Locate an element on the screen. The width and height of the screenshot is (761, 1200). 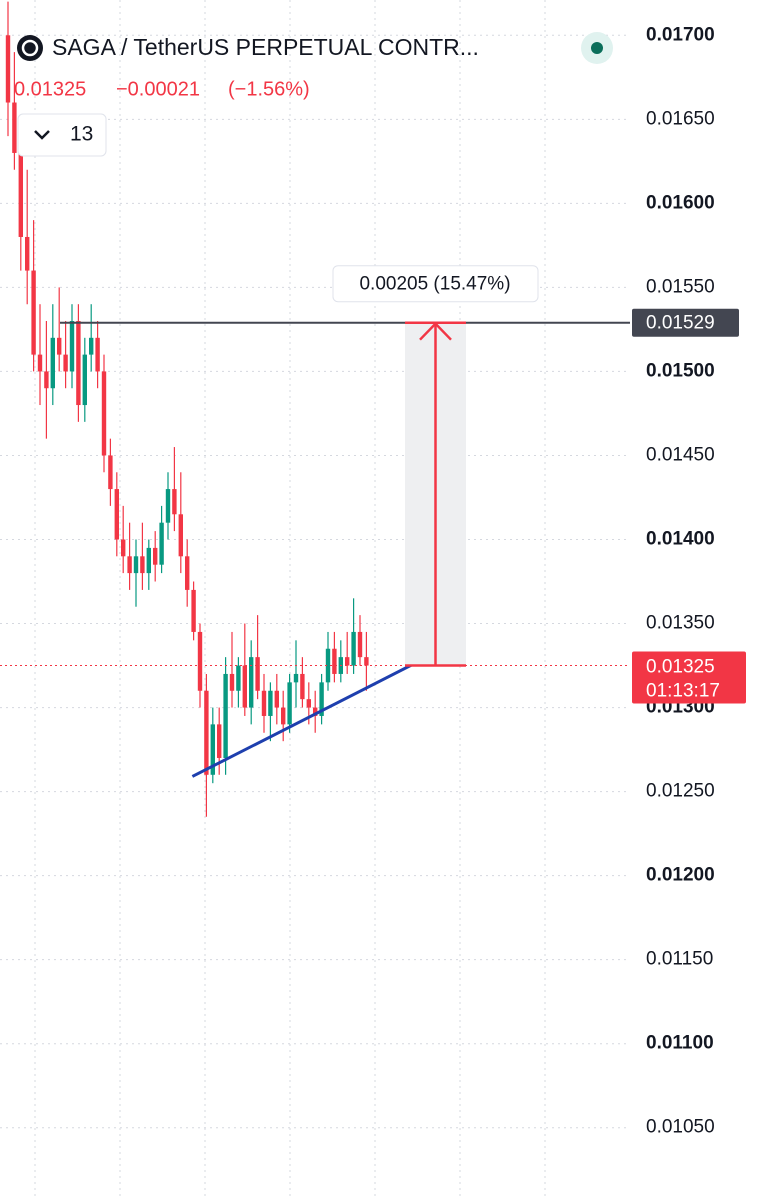
measure-label-box is located at coordinates (435, 284).